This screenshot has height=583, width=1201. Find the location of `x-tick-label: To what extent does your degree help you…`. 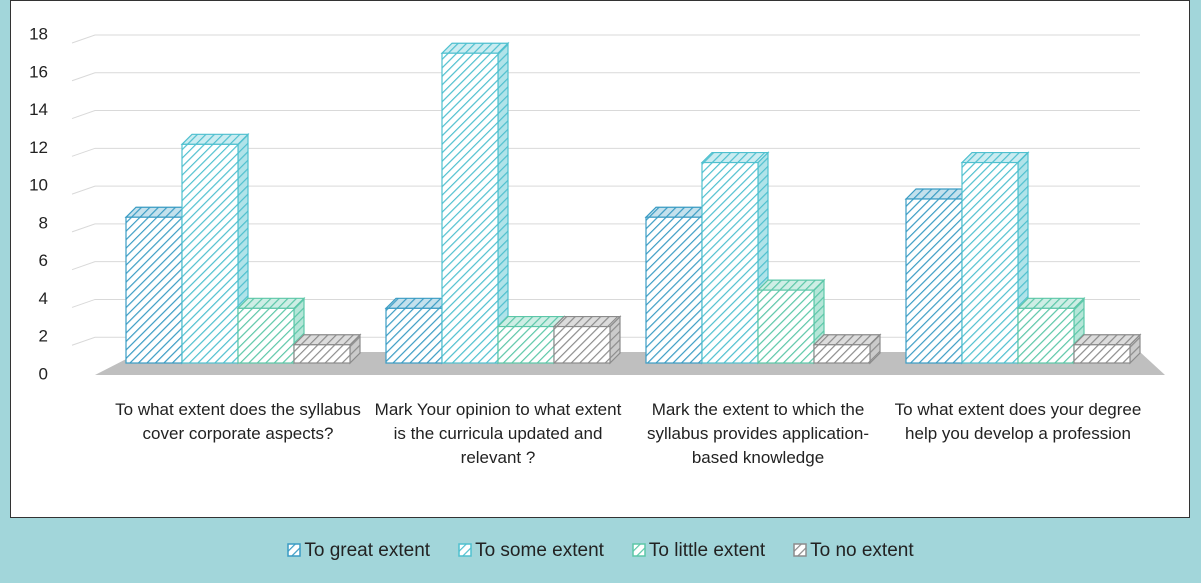

x-tick-label: To what extent does your degree help you… is located at coordinates (1018, 421).